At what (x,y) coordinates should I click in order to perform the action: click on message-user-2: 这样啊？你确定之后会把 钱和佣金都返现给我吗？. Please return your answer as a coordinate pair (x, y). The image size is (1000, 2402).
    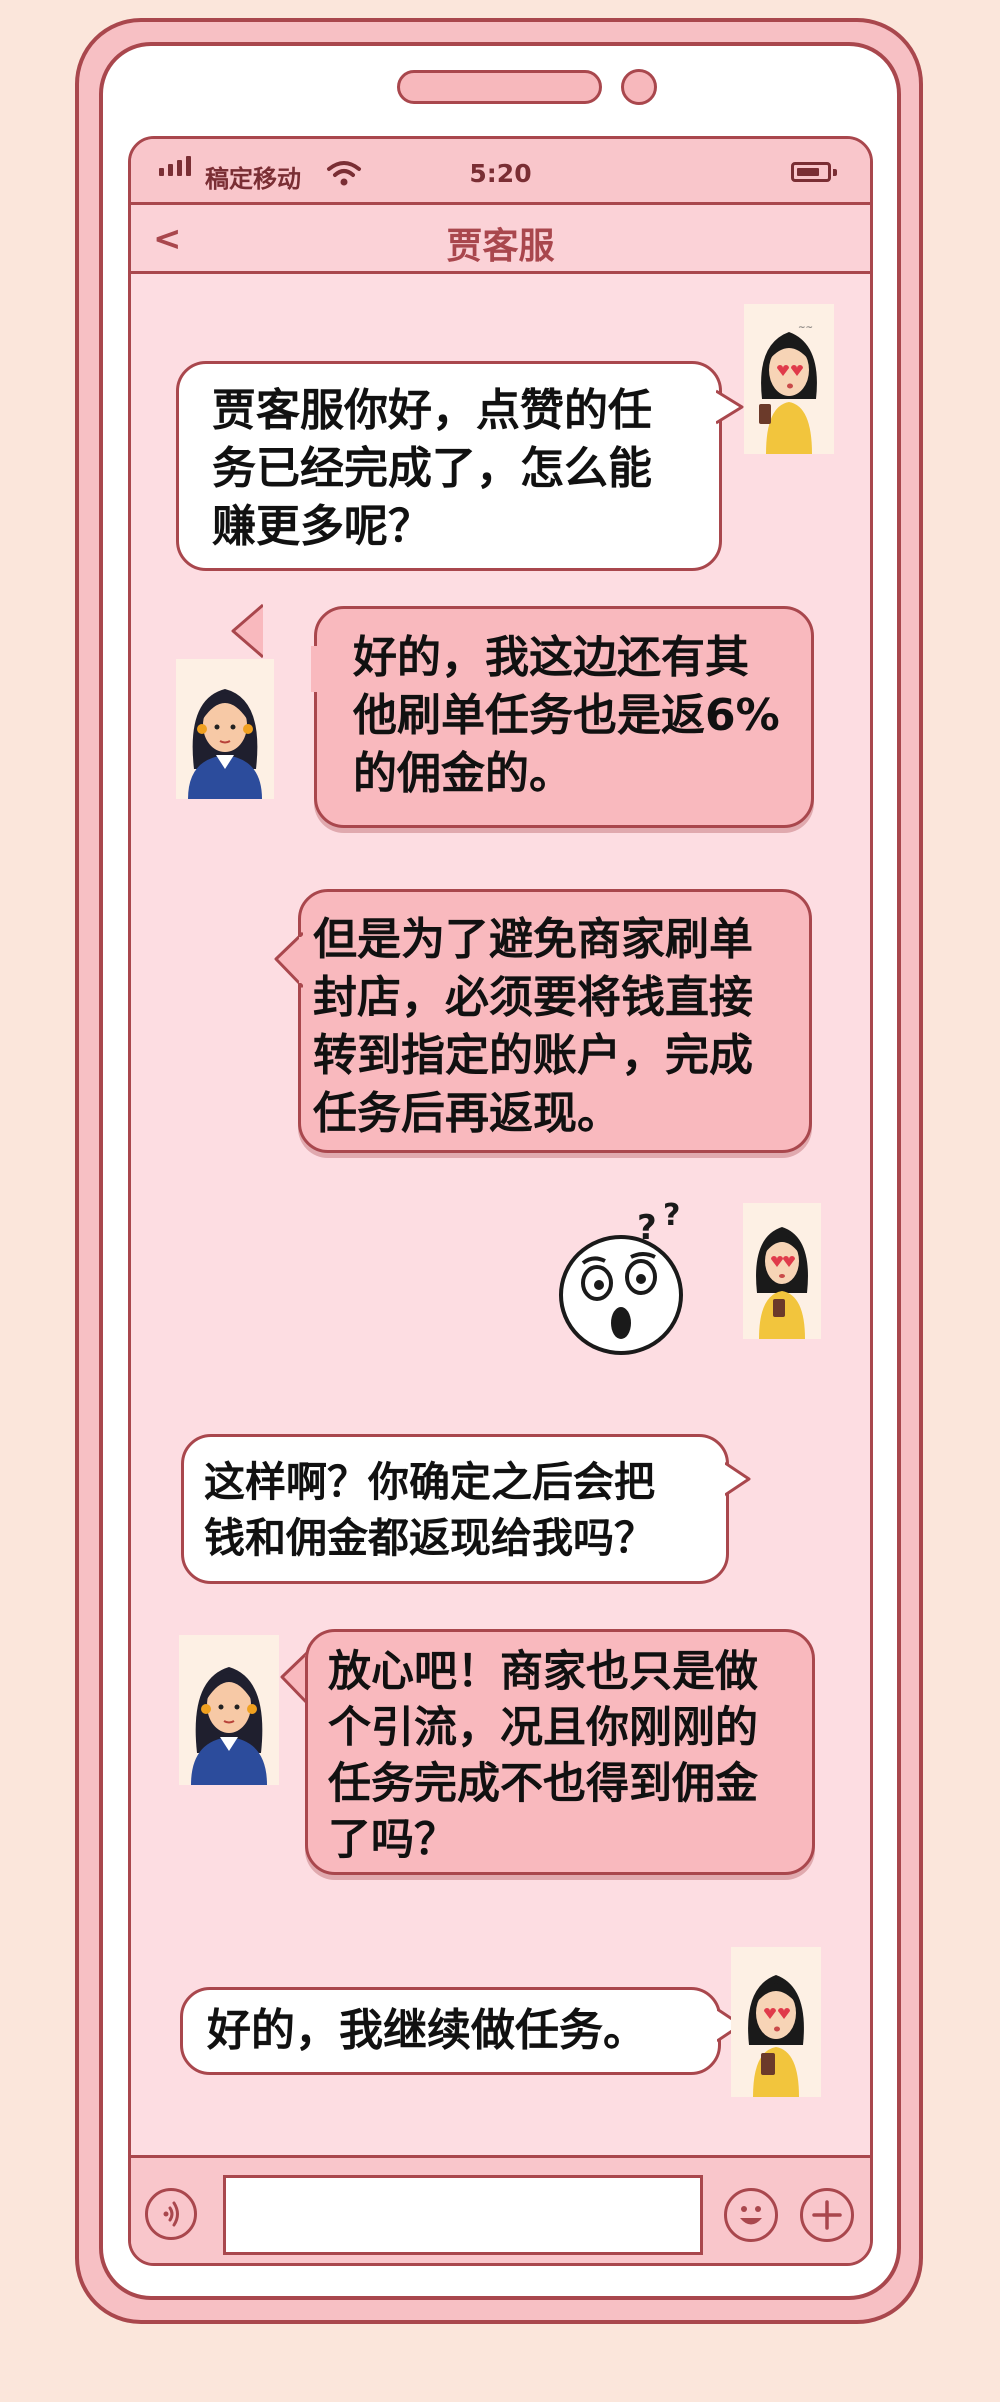
    Looking at the image, I should click on (455, 1509).